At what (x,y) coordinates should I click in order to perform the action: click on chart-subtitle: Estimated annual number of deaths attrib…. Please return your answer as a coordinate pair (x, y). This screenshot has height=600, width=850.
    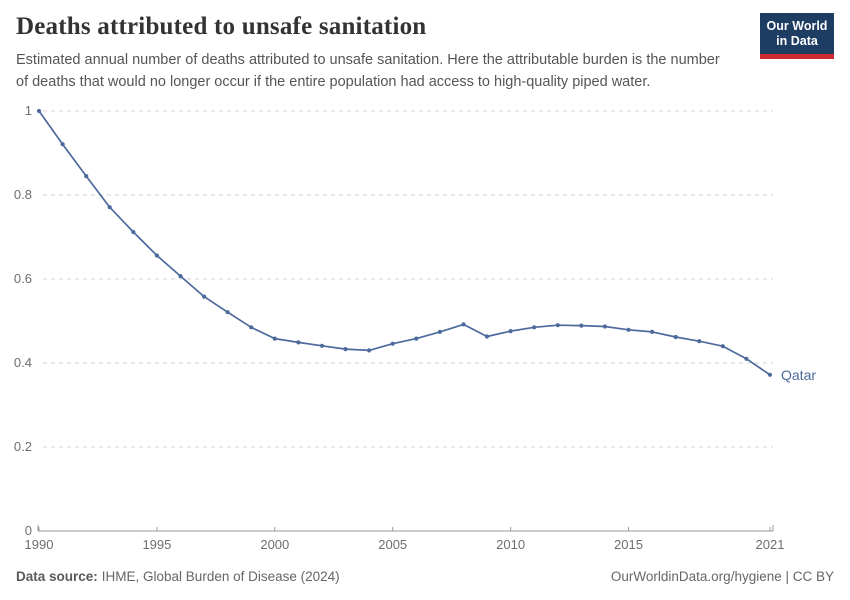
    Looking at the image, I should click on (425, 72).